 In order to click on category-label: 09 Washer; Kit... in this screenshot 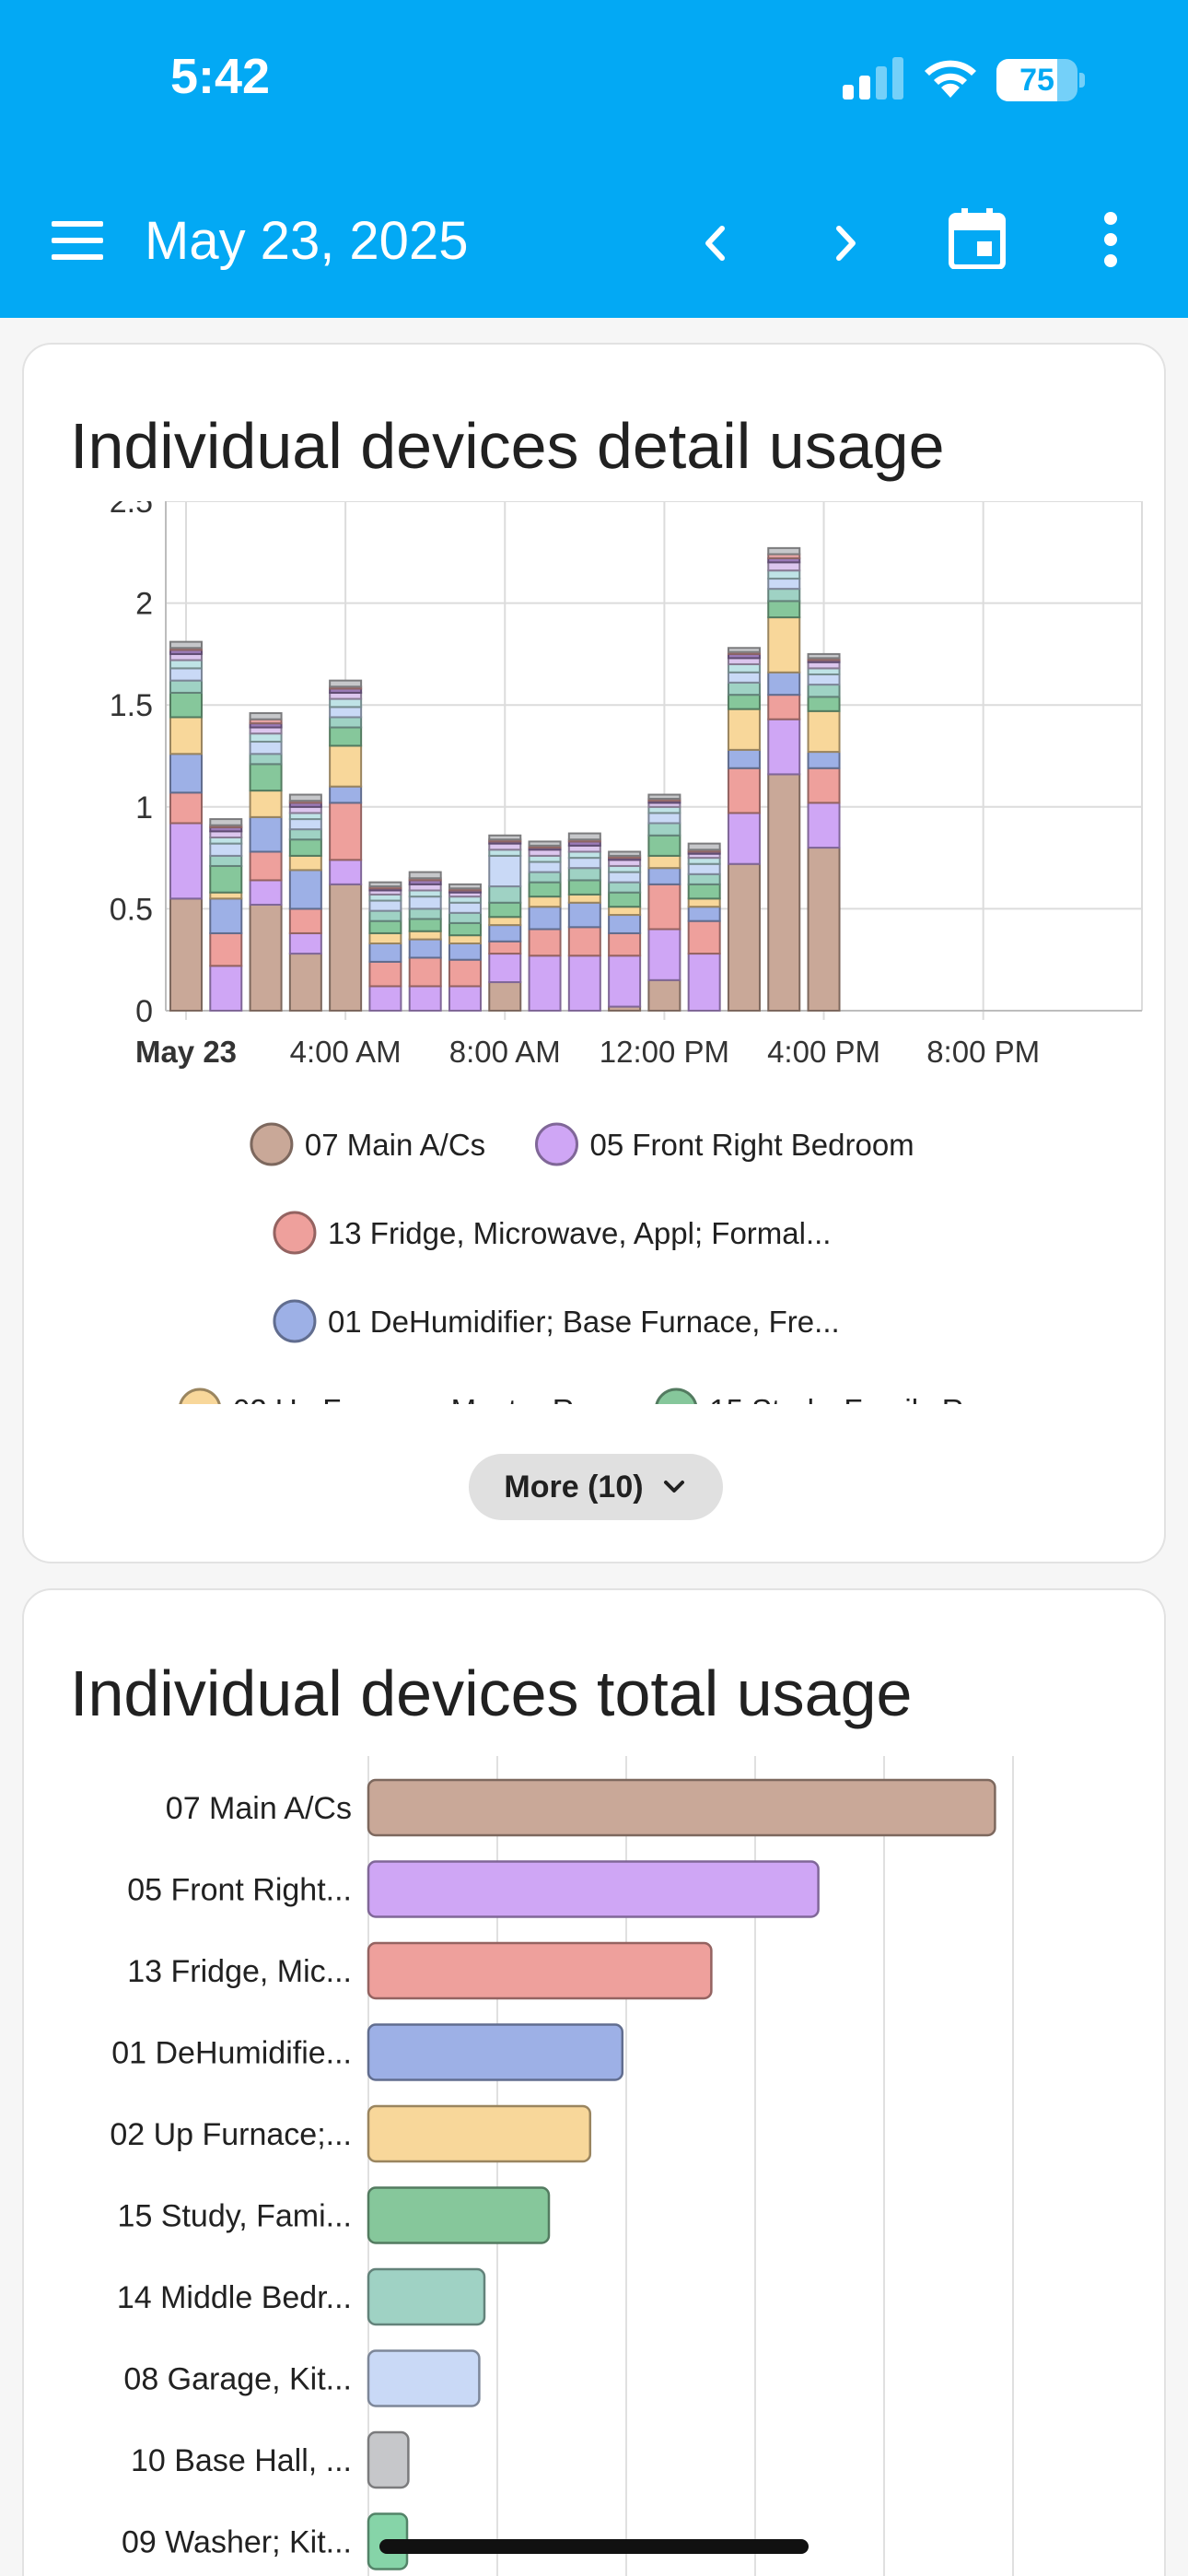, I will do `click(237, 2542)`.